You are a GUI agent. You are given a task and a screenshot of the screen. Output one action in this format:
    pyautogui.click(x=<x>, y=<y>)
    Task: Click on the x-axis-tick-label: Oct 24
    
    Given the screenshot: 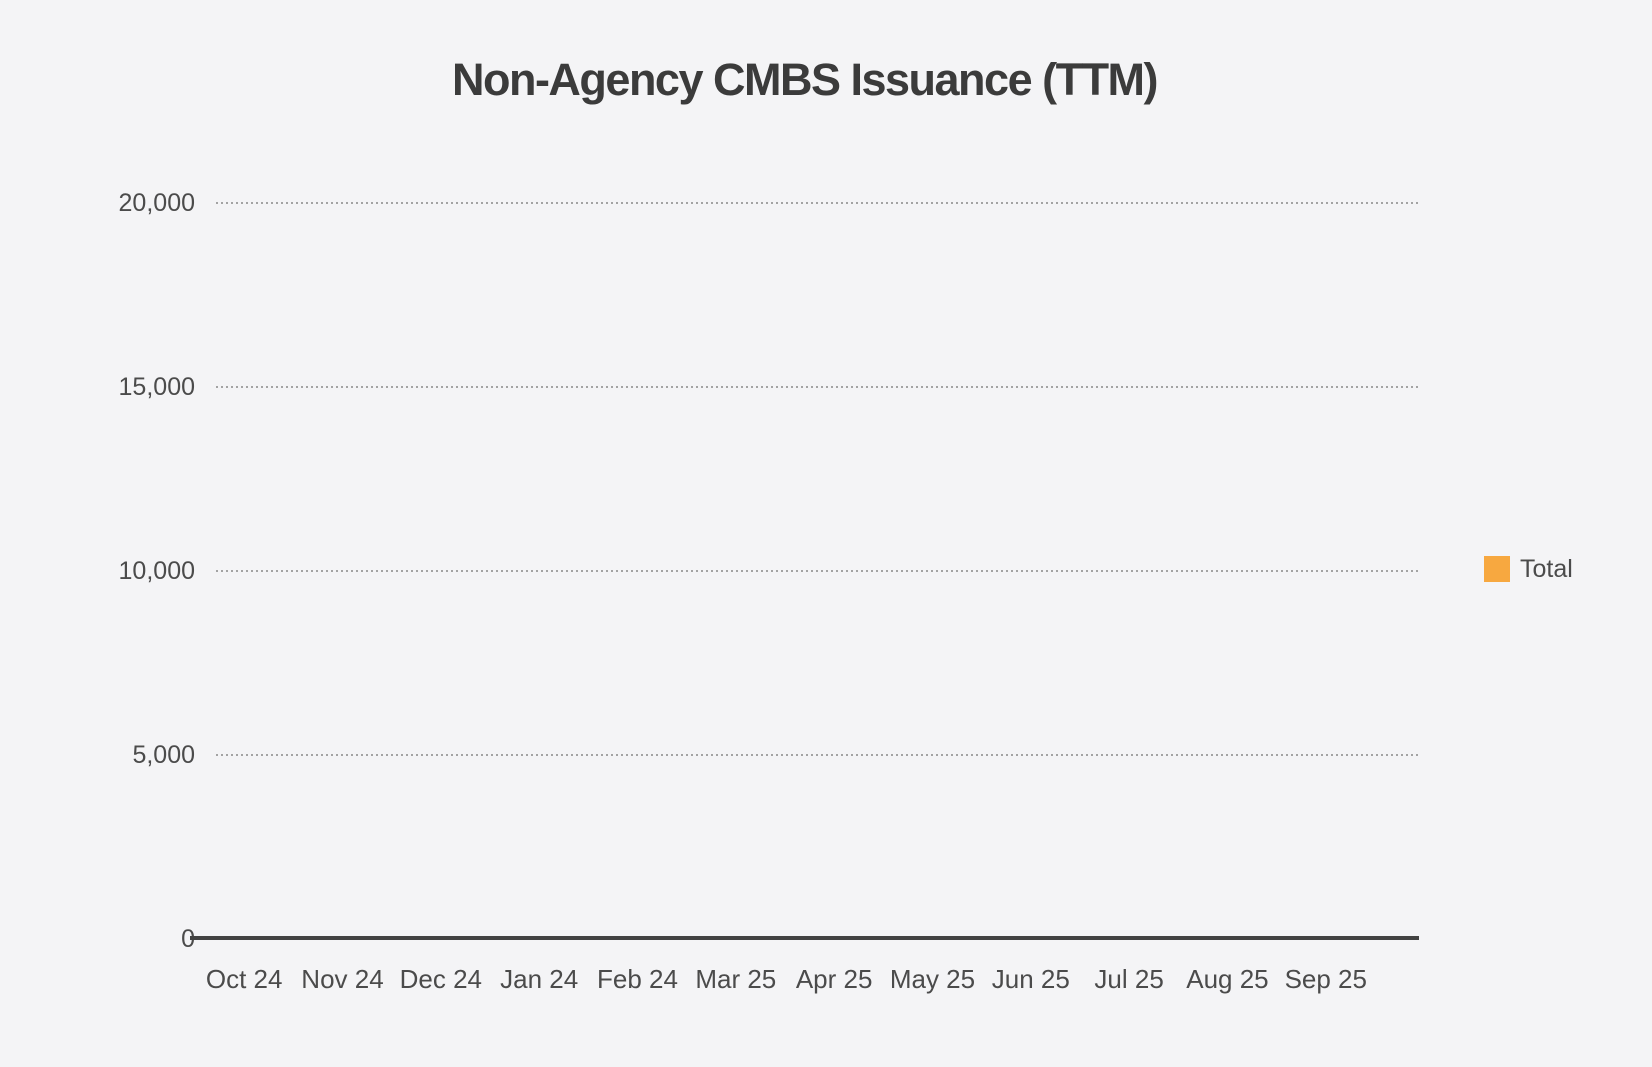 What is the action you would take?
    pyautogui.click(x=244, y=979)
    